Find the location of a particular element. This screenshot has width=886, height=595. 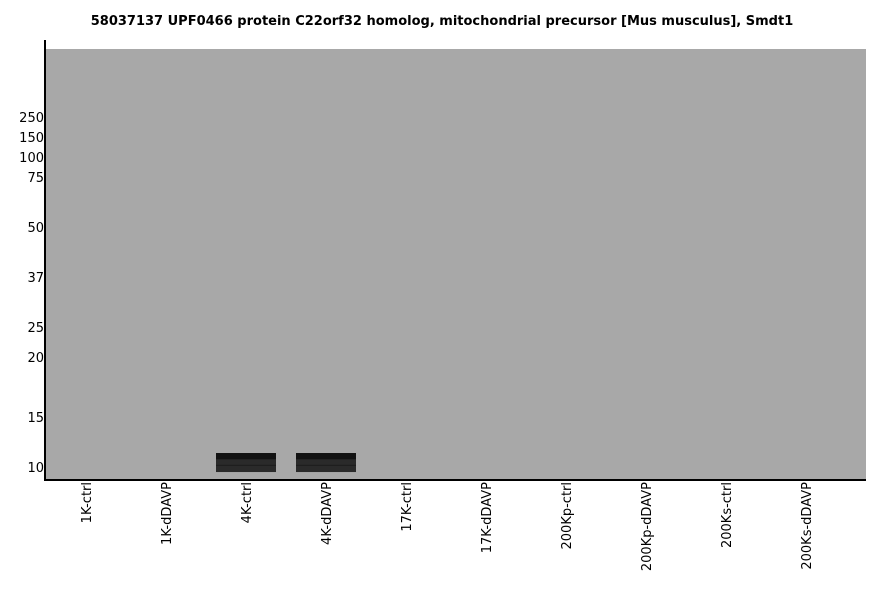

lane-label: 1K-dDAVP is located at coordinates (167, 513).